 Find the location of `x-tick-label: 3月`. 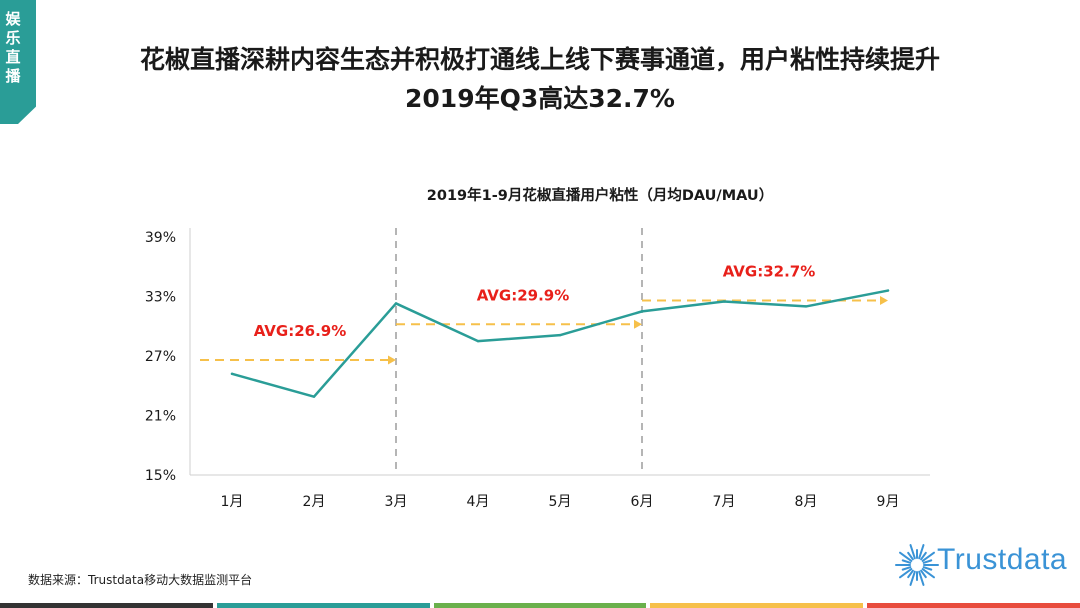

x-tick-label: 3月 is located at coordinates (396, 502).